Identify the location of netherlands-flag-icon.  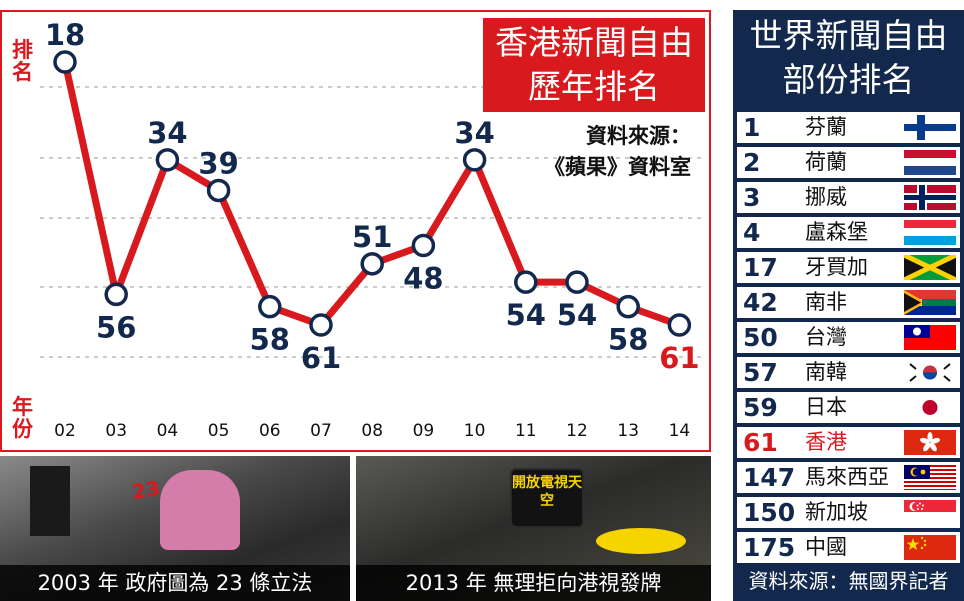
(930, 162).